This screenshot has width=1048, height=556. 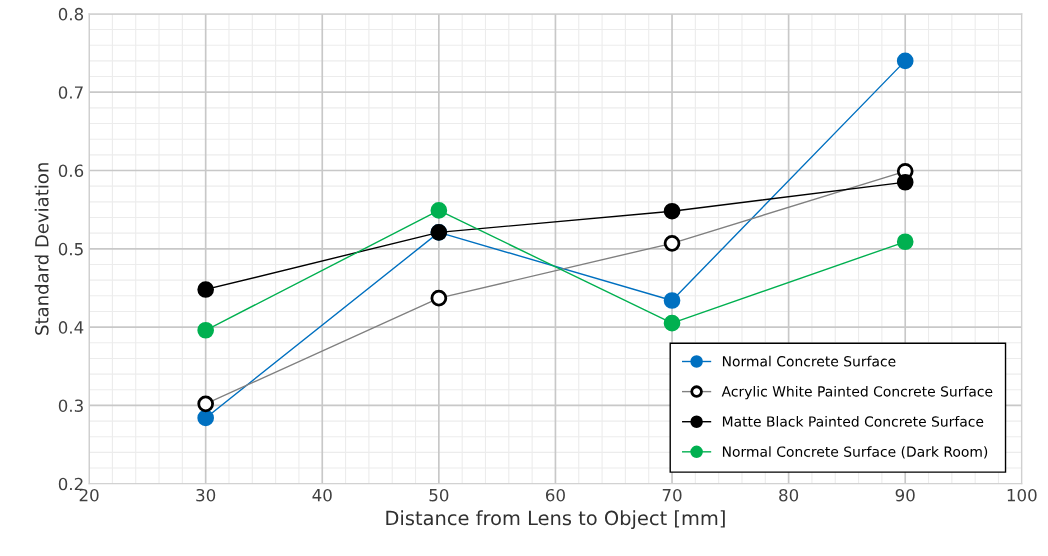 I want to click on y-tick-label: 0.6, so click(x=71, y=171).